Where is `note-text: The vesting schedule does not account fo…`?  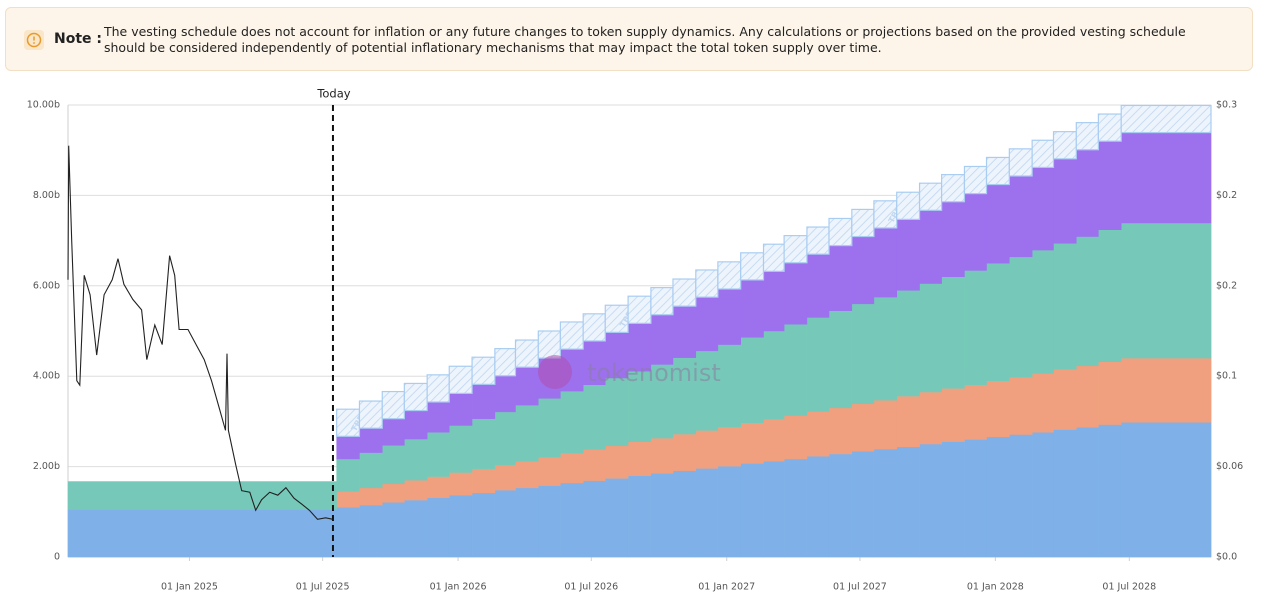 note-text: The vesting schedule does not account fo… is located at coordinates (645, 39).